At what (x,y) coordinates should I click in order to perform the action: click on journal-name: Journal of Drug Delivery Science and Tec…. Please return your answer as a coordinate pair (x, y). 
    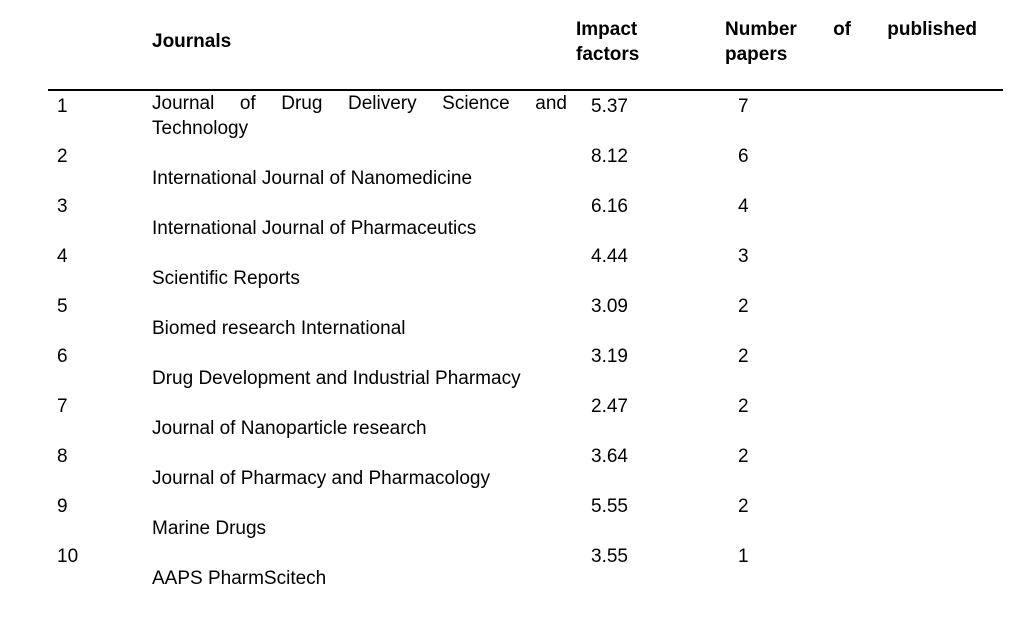
    Looking at the image, I should click on (359, 116).